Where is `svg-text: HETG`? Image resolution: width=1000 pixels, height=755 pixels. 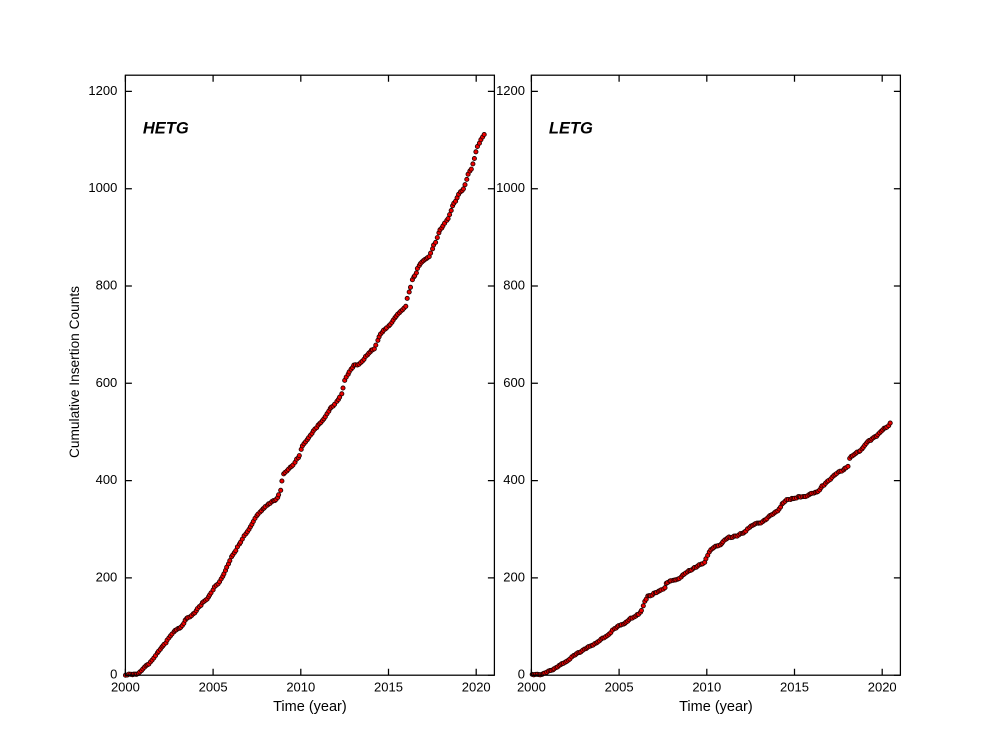
svg-text: HETG is located at coordinates (166, 129).